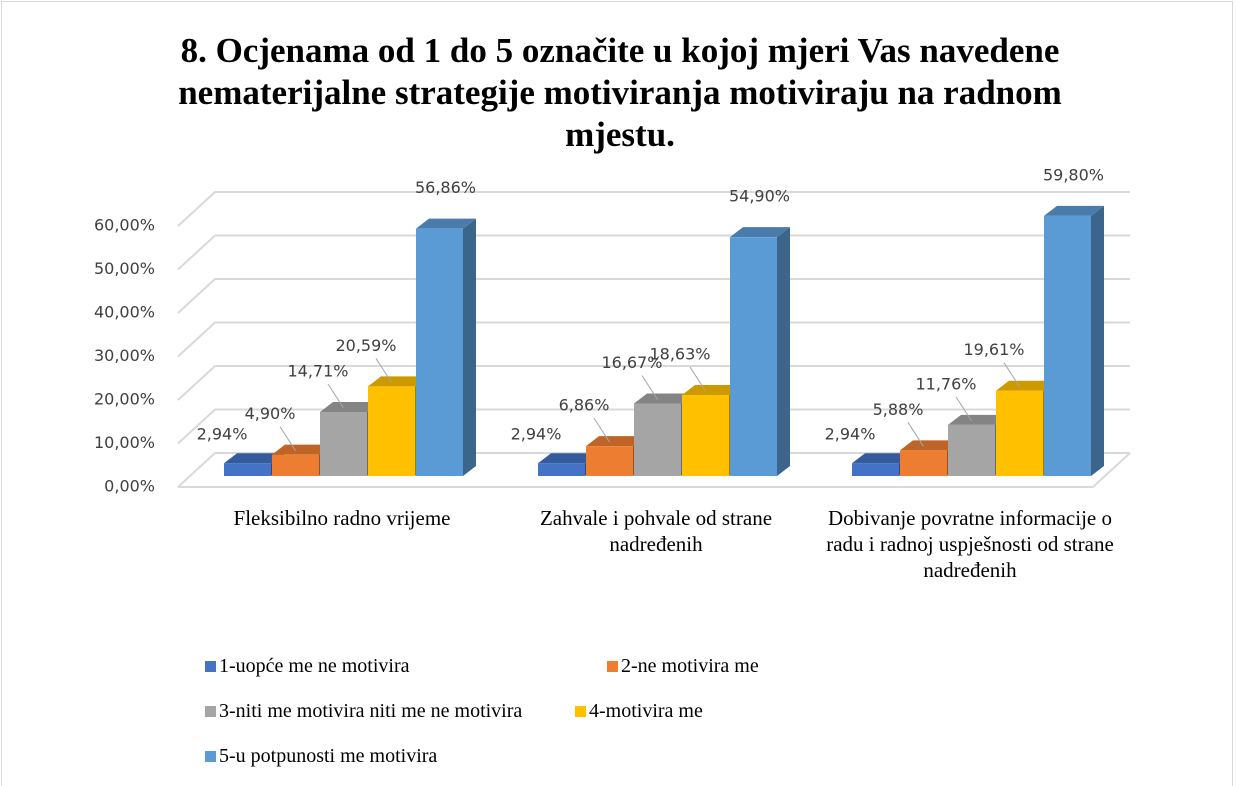 This screenshot has width=1236, height=786. I want to click on data-label: 20,59%, so click(365, 345).